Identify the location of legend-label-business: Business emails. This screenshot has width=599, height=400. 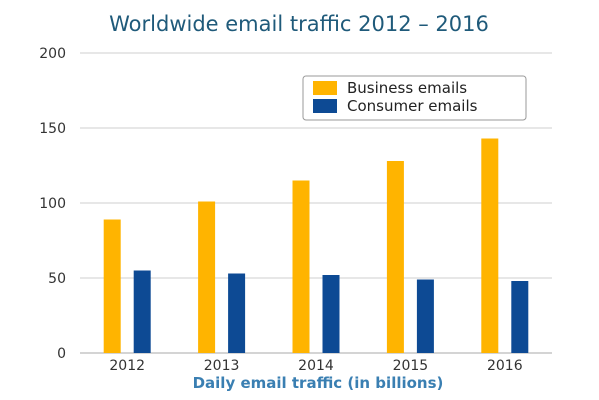
(407, 88).